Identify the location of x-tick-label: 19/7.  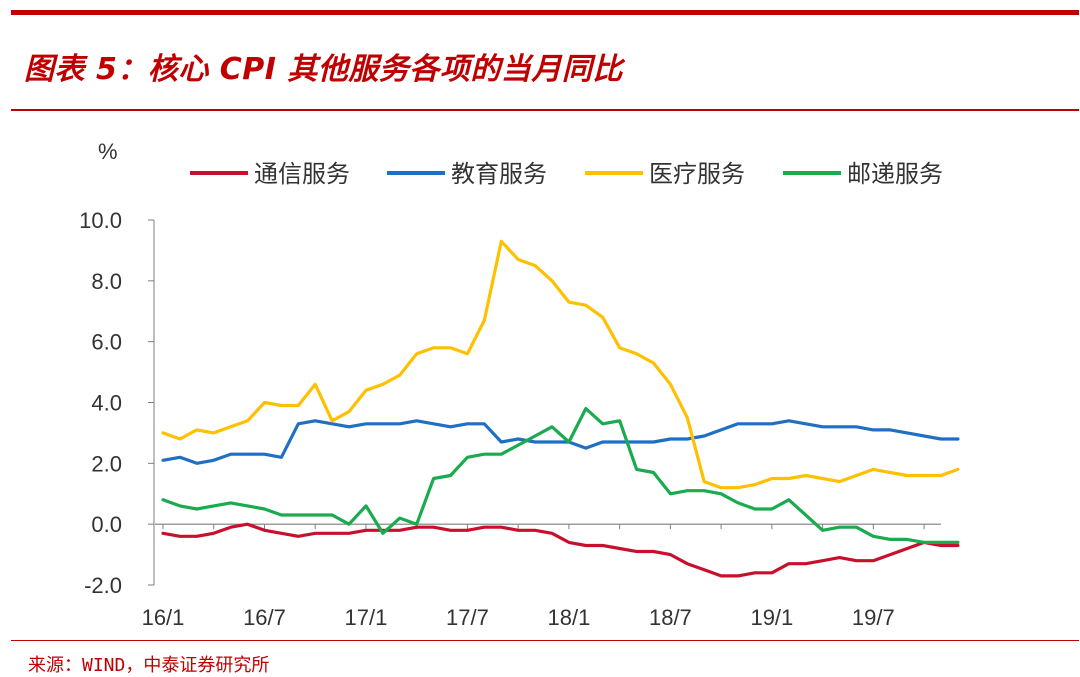
(873, 617).